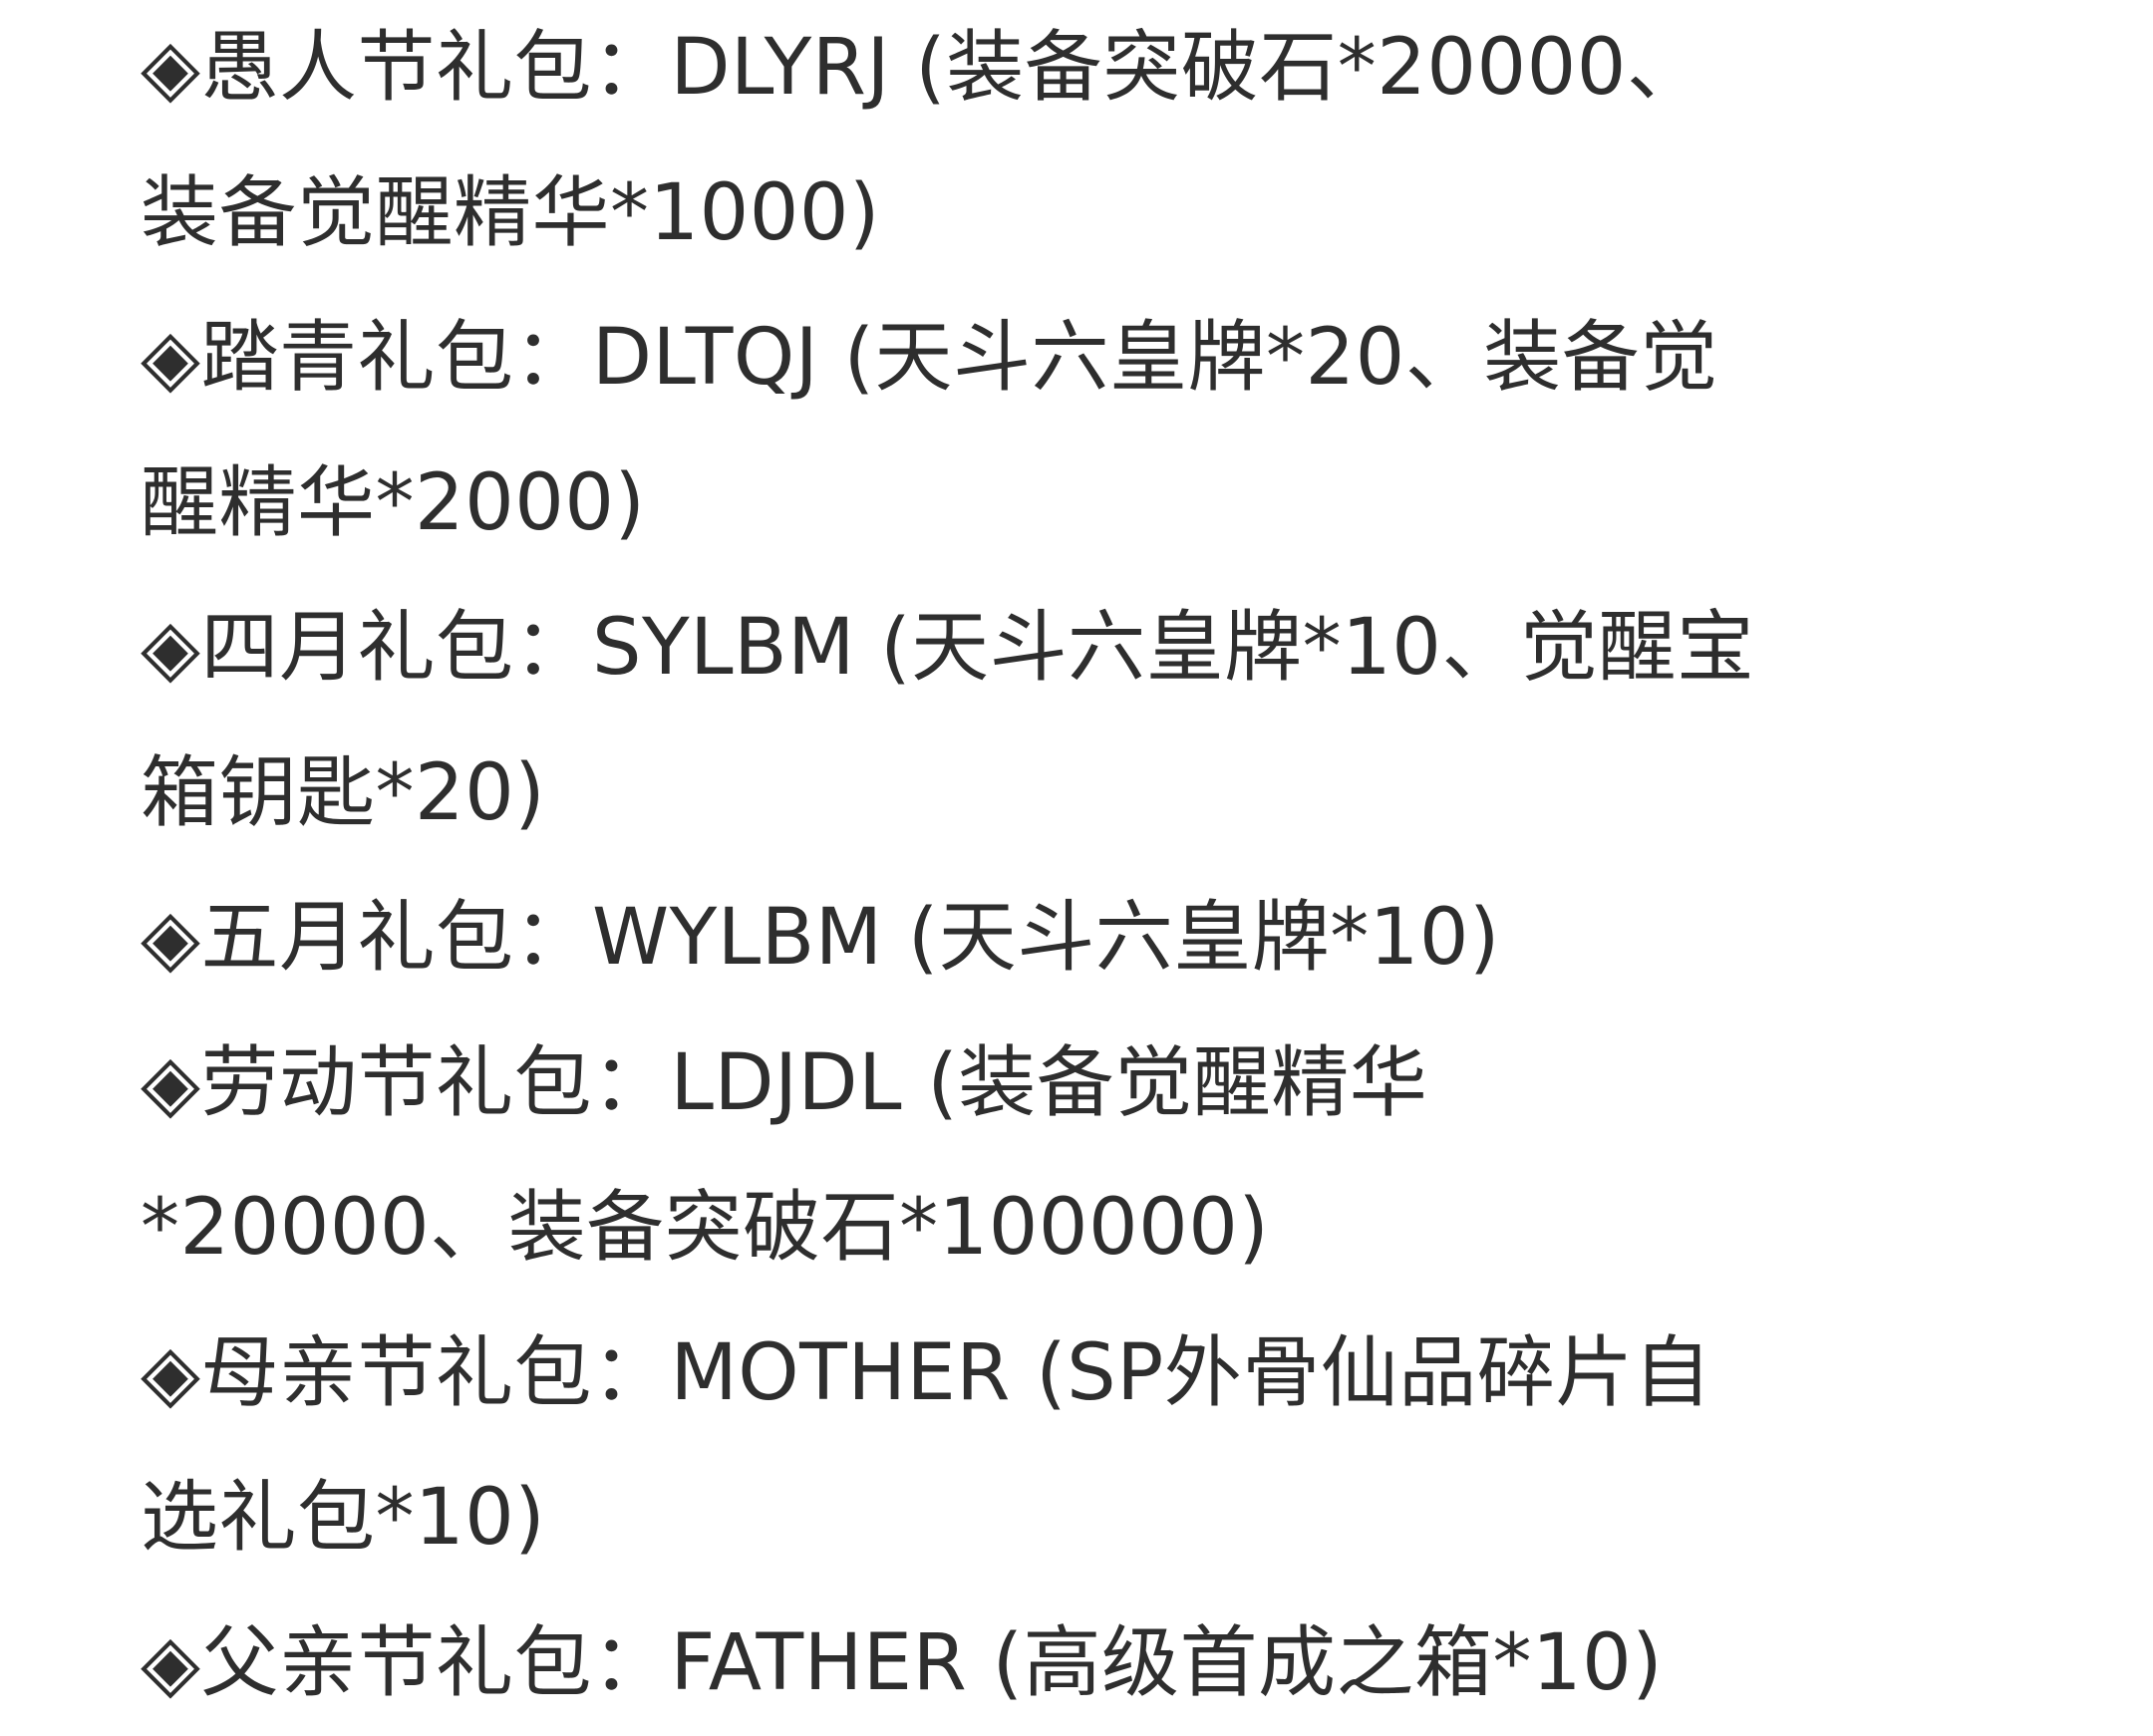 This screenshot has width=2153, height=1736. Describe the element at coordinates (1127, 214) in the screenshot. I see `gift-code-line-april-fools-cont: 装备觉醒精华*1000)` at that location.